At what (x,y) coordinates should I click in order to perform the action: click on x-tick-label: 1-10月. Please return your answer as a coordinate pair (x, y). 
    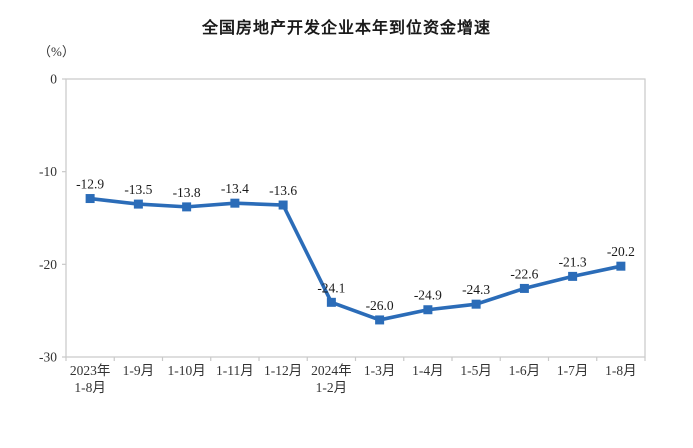
    Looking at the image, I should click on (187, 370).